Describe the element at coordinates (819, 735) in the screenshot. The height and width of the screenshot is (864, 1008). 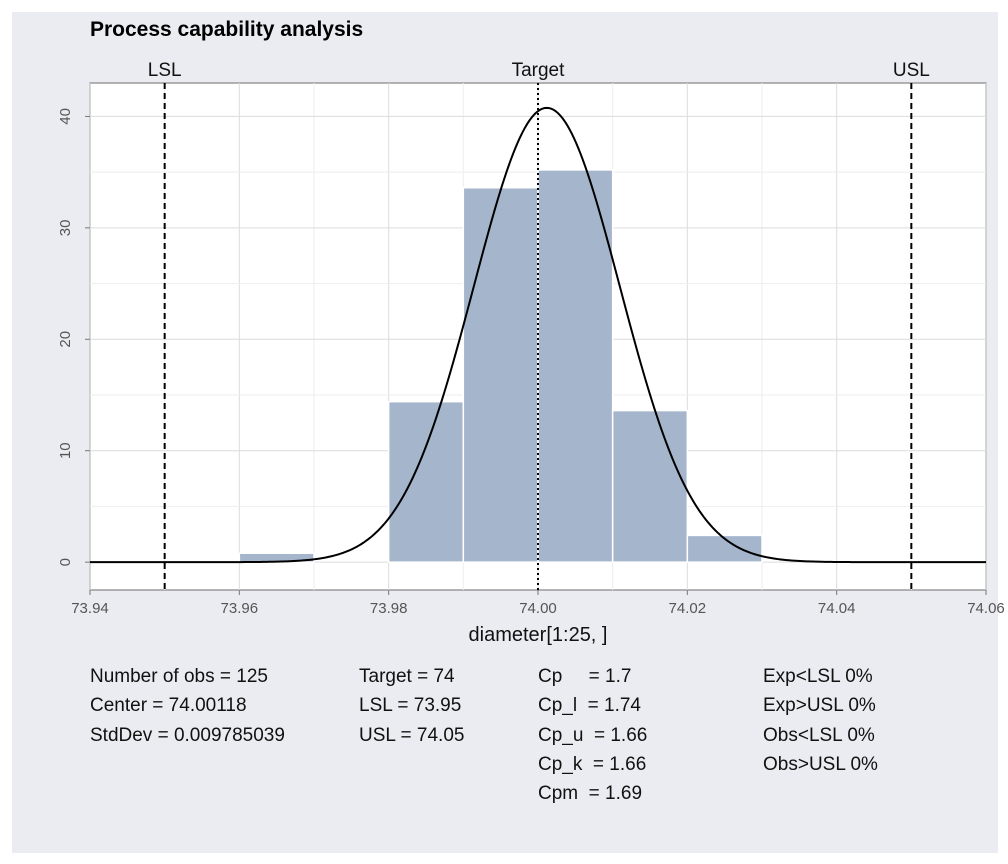
I see `stat-col4-2: Obs<LSL 0%` at that location.